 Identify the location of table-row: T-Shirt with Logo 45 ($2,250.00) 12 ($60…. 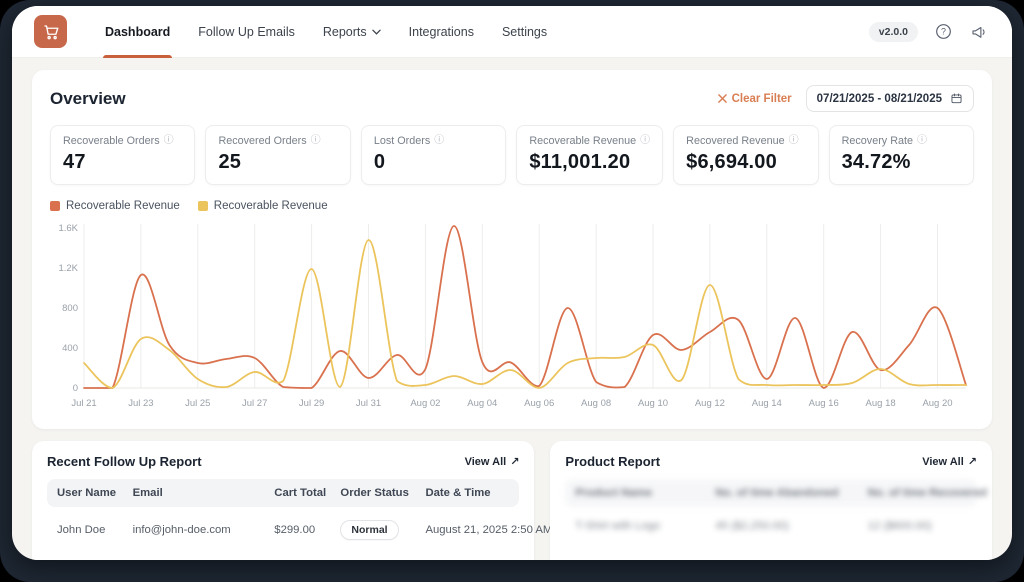
(771, 526).